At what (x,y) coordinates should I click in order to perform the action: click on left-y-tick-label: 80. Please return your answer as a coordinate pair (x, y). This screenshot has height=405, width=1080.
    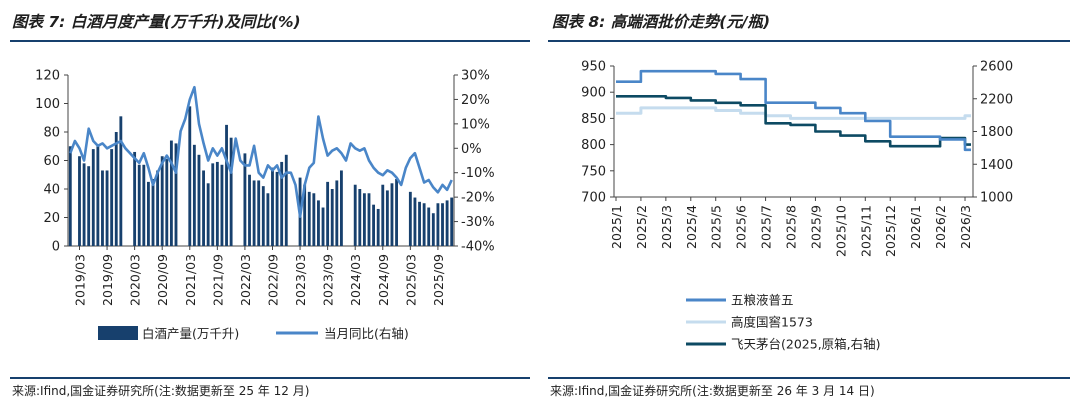
    Looking at the image, I should click on (51, 133).